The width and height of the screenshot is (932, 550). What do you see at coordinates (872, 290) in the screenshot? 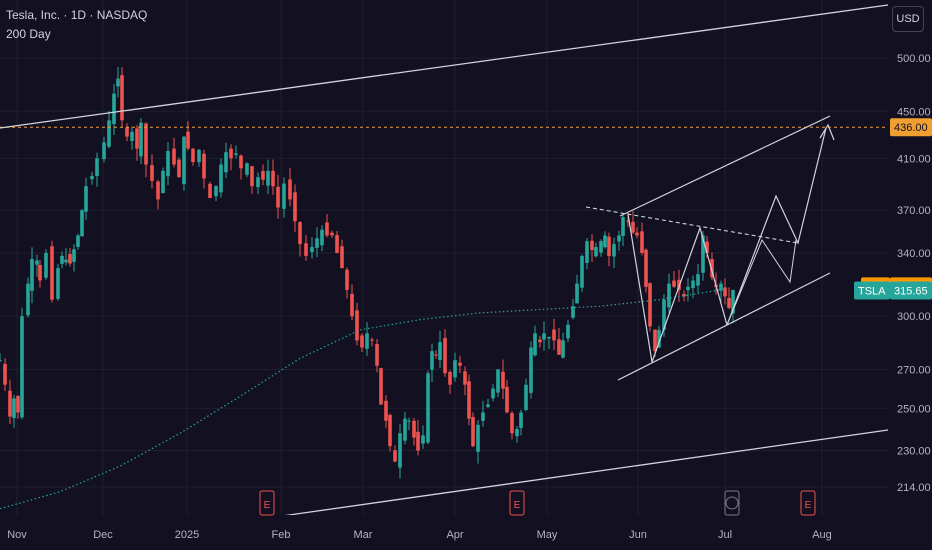
I see `price-badge-tag` at bounding box center [872, 290].